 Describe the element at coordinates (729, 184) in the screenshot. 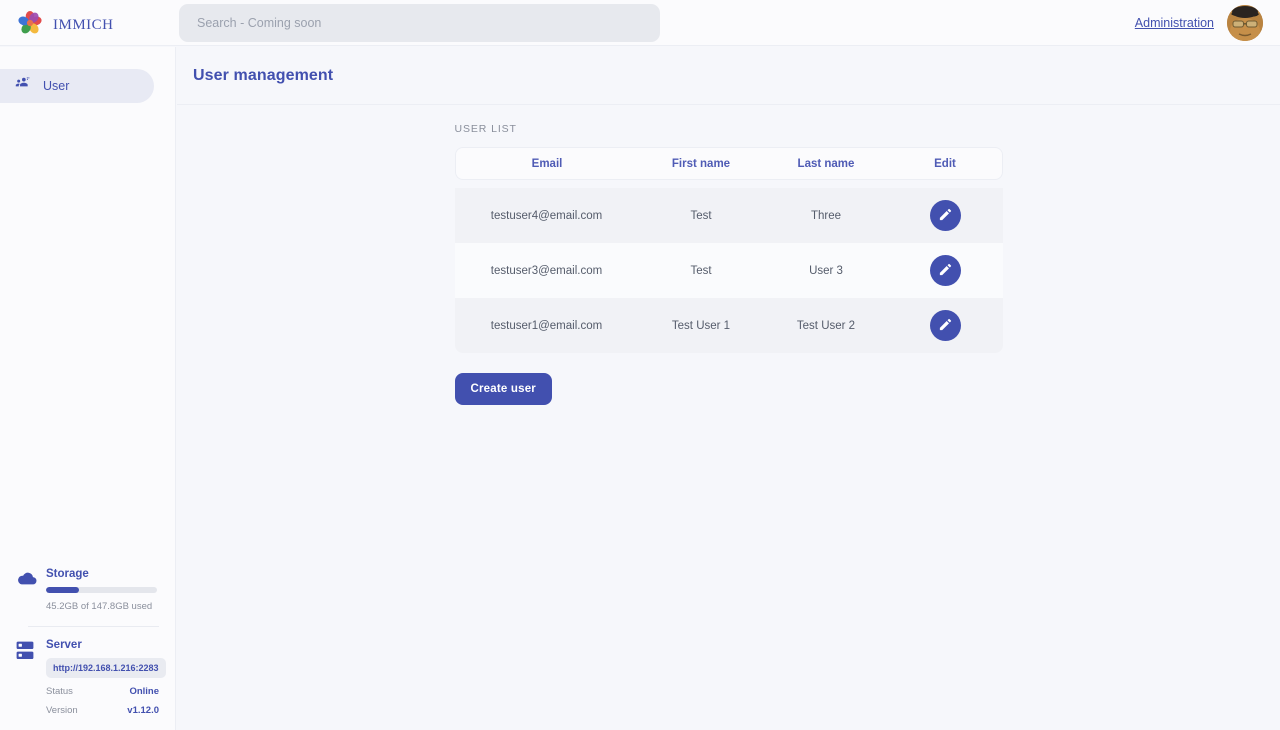

I see `table-spacer-row` at that location.